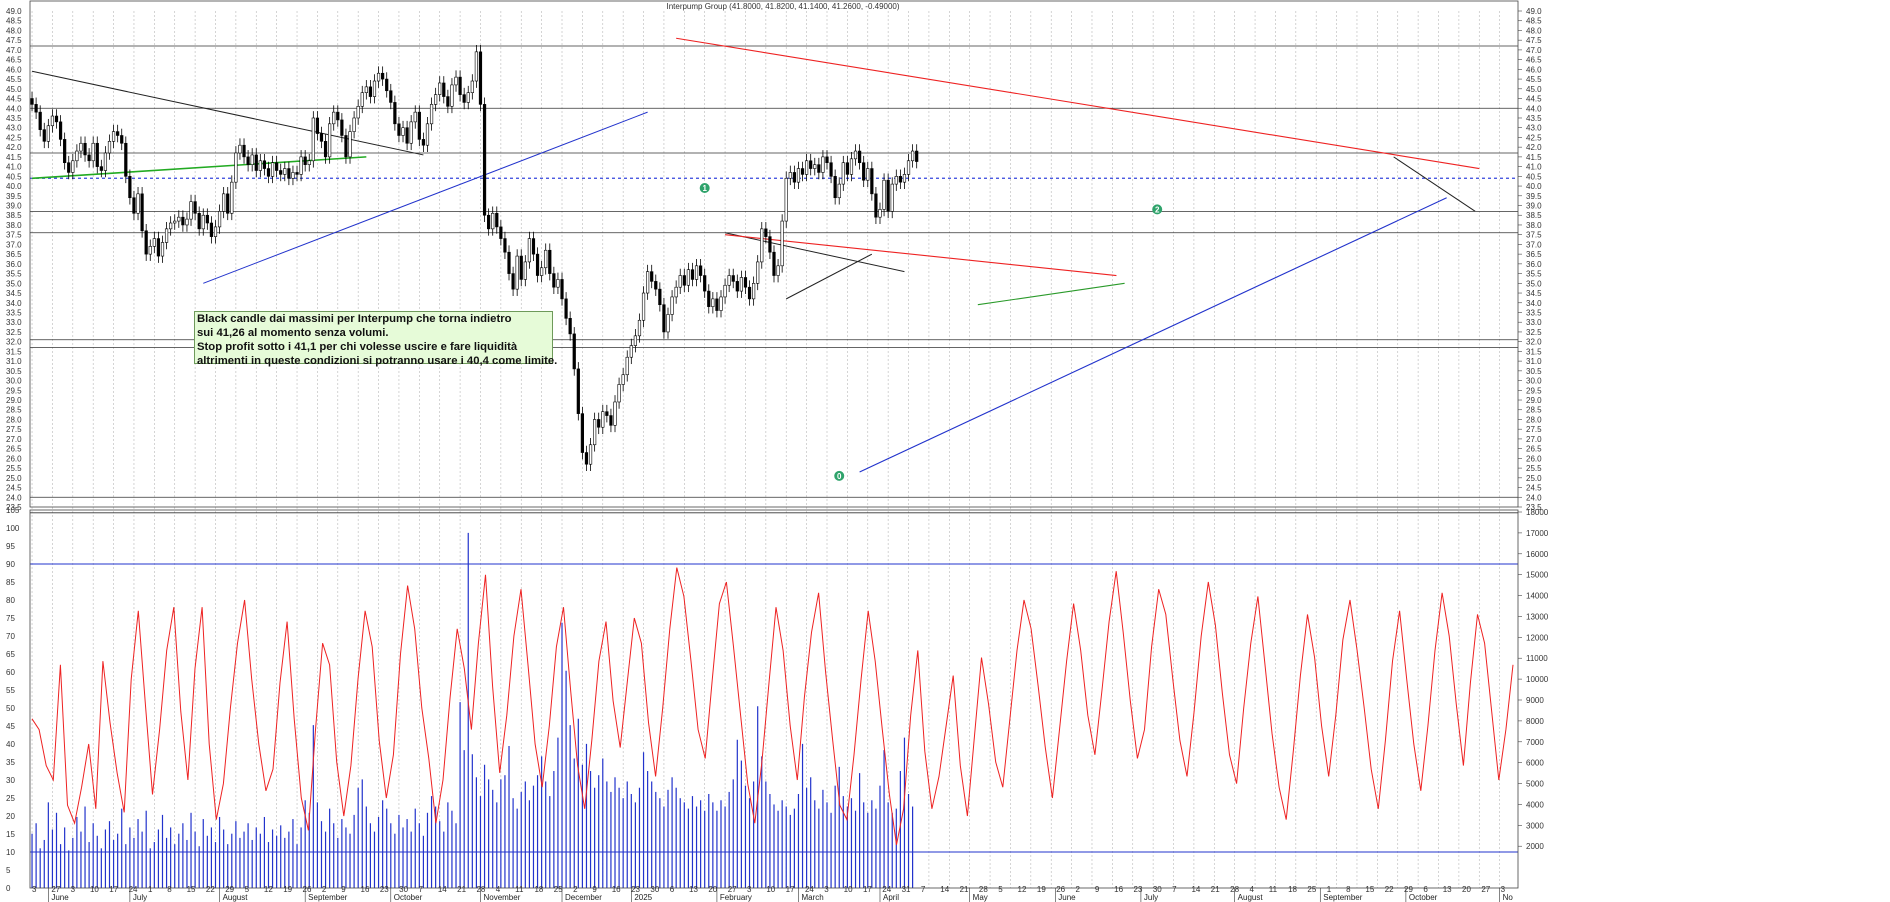 This screenshot has width=1890, height=902. What do you see at coordinates (199, 168) in the screenshot?
I see `trend-line` at bounding box center [199, 168].